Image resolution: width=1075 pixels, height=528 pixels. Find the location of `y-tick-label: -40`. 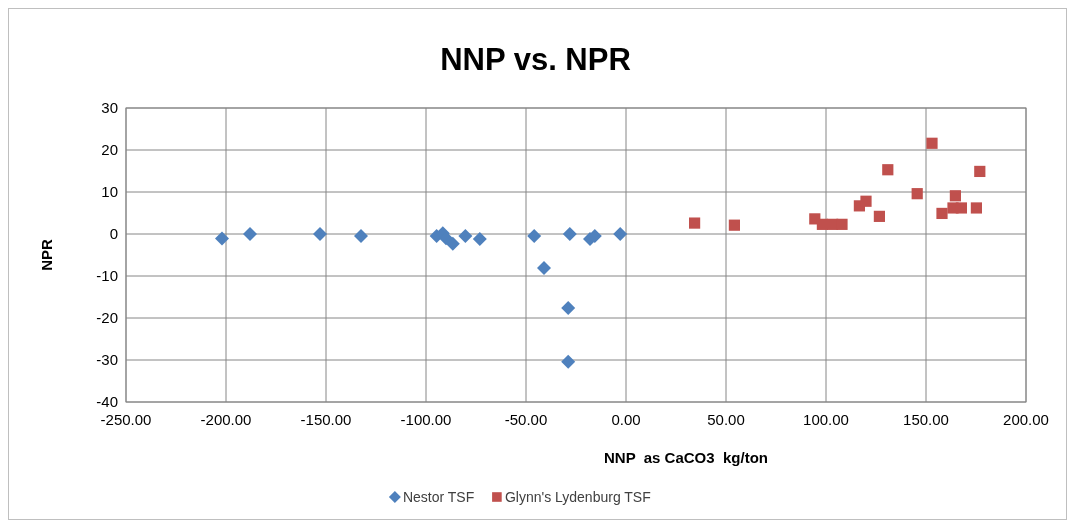

y-tick-label: -40 is located at coordinates (107, 401).